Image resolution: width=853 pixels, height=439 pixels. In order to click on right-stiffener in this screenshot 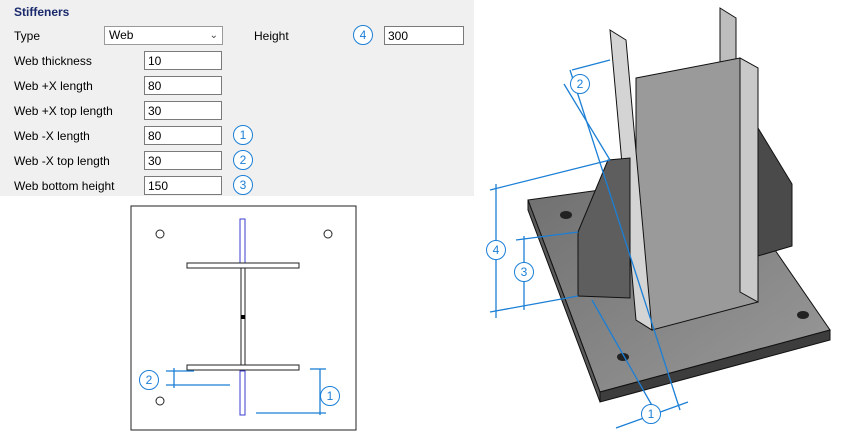, I will do `click(775, 191)`.